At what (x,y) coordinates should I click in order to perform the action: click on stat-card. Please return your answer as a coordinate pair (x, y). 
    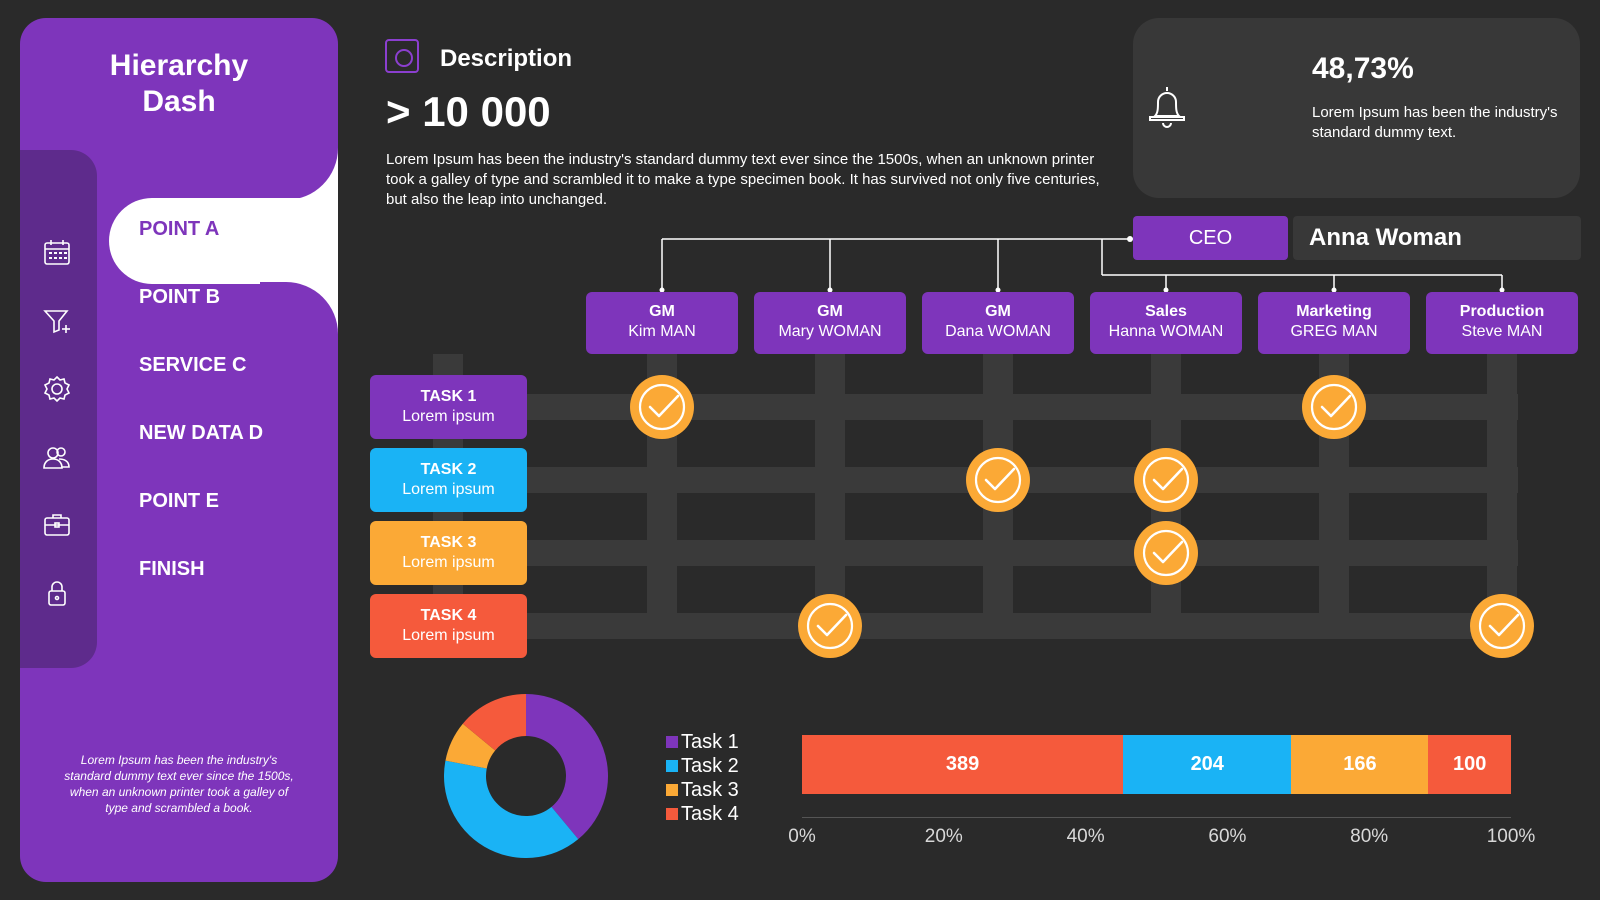
    Looking at the image, I should click on (1356, 108).